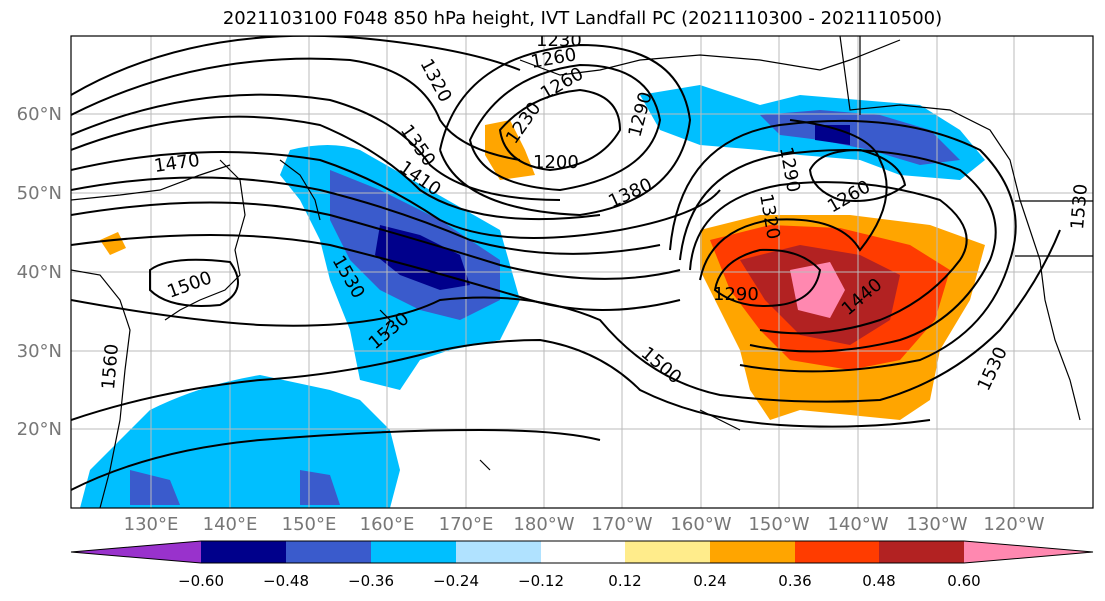  I want to click on colorbar-tick-label: 0.12, so click(625, 581).